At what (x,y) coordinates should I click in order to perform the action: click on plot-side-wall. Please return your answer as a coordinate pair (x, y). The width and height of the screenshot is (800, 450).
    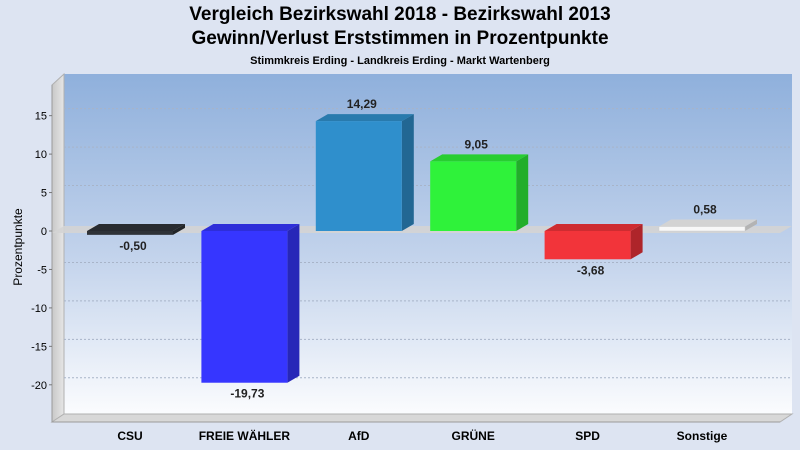
    Looking at the image, I should click on (58, 247).